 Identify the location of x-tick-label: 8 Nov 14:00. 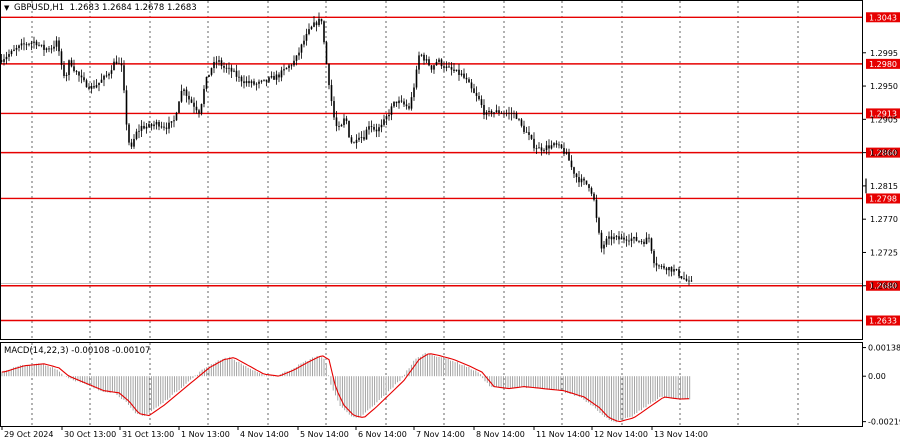
(500, 434).